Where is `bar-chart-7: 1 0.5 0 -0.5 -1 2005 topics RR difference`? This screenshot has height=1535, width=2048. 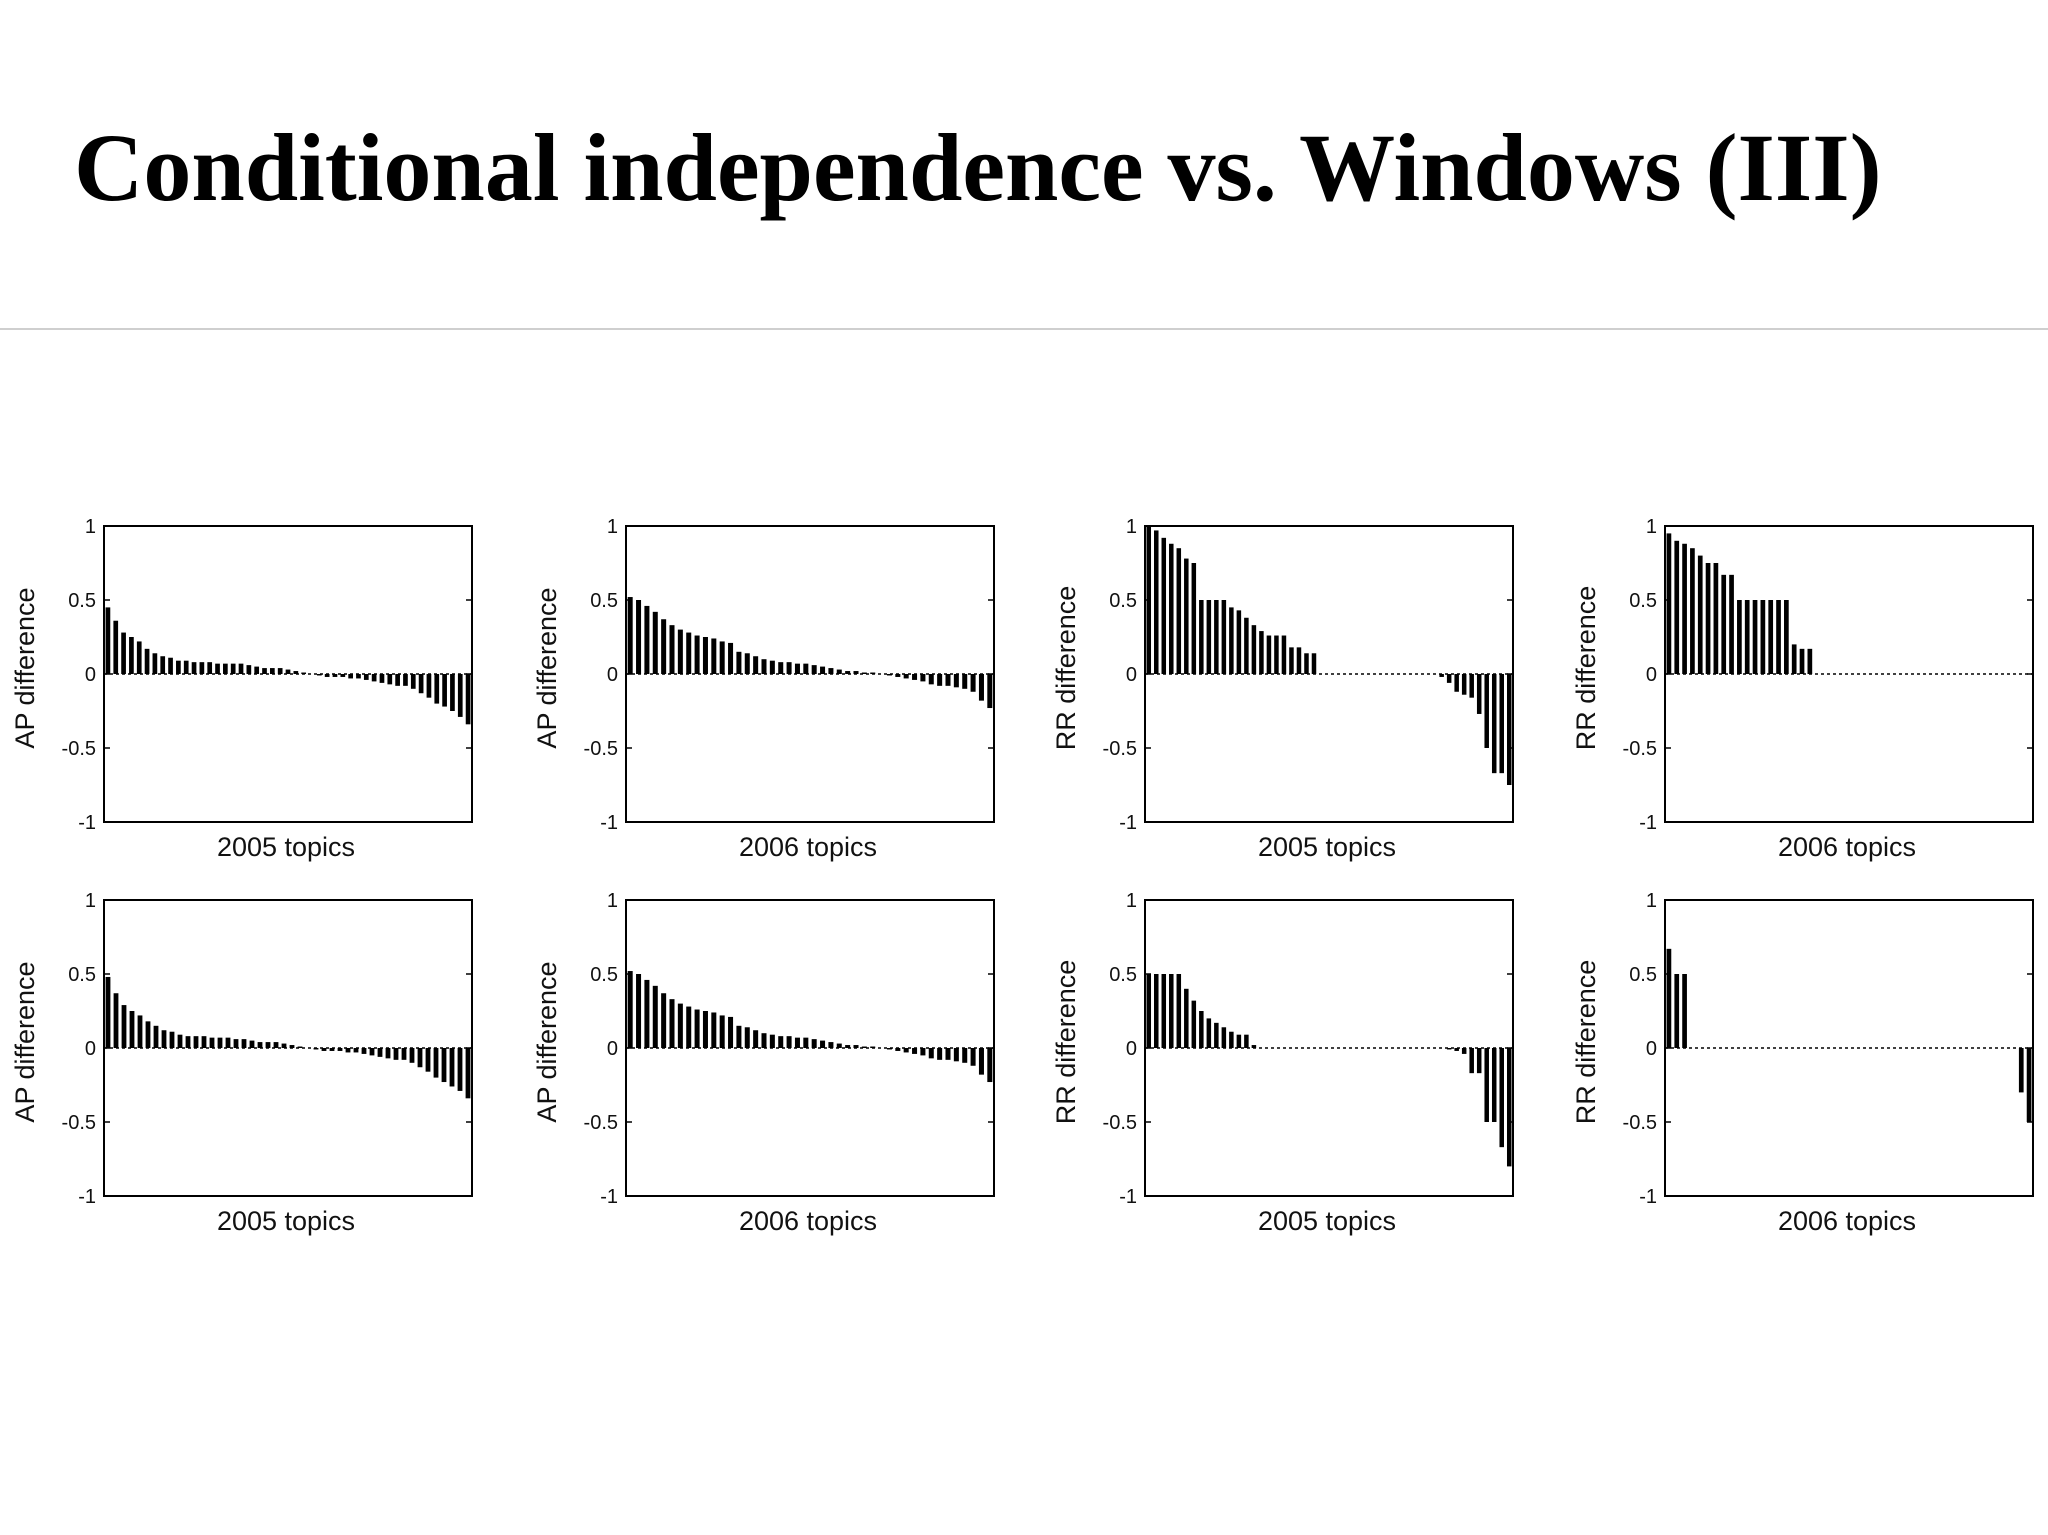
bar-chart-7: 1 0.5 0 -0.5 -1 2005 topics RR difference is located at coordinates (1282, 1063).